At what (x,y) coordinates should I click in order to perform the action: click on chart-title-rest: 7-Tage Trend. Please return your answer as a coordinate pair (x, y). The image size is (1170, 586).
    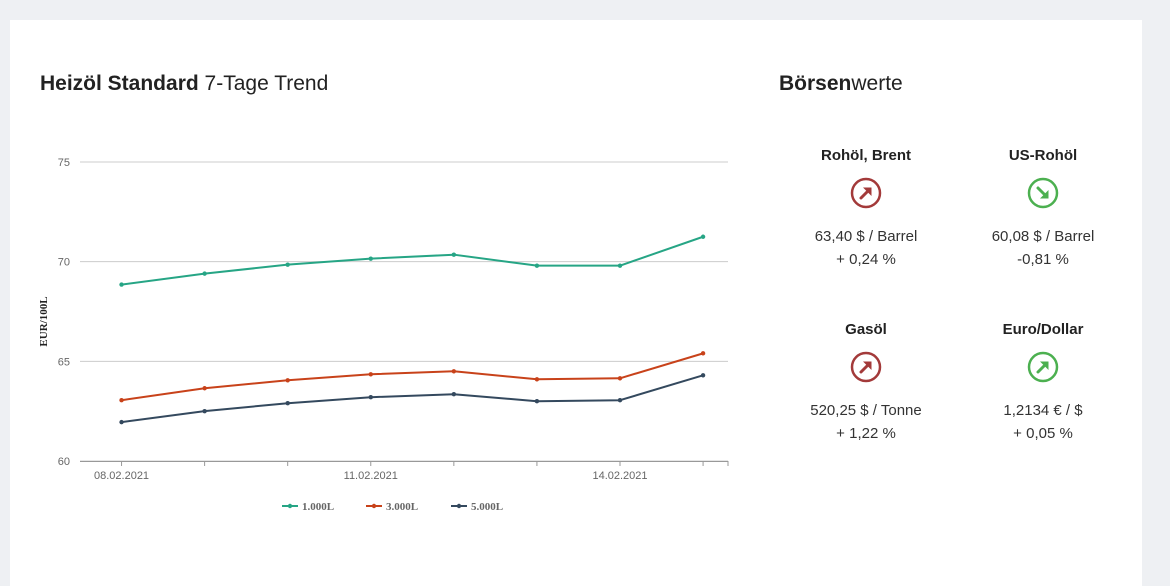
    Looking at the image, I should click on (263, 83).